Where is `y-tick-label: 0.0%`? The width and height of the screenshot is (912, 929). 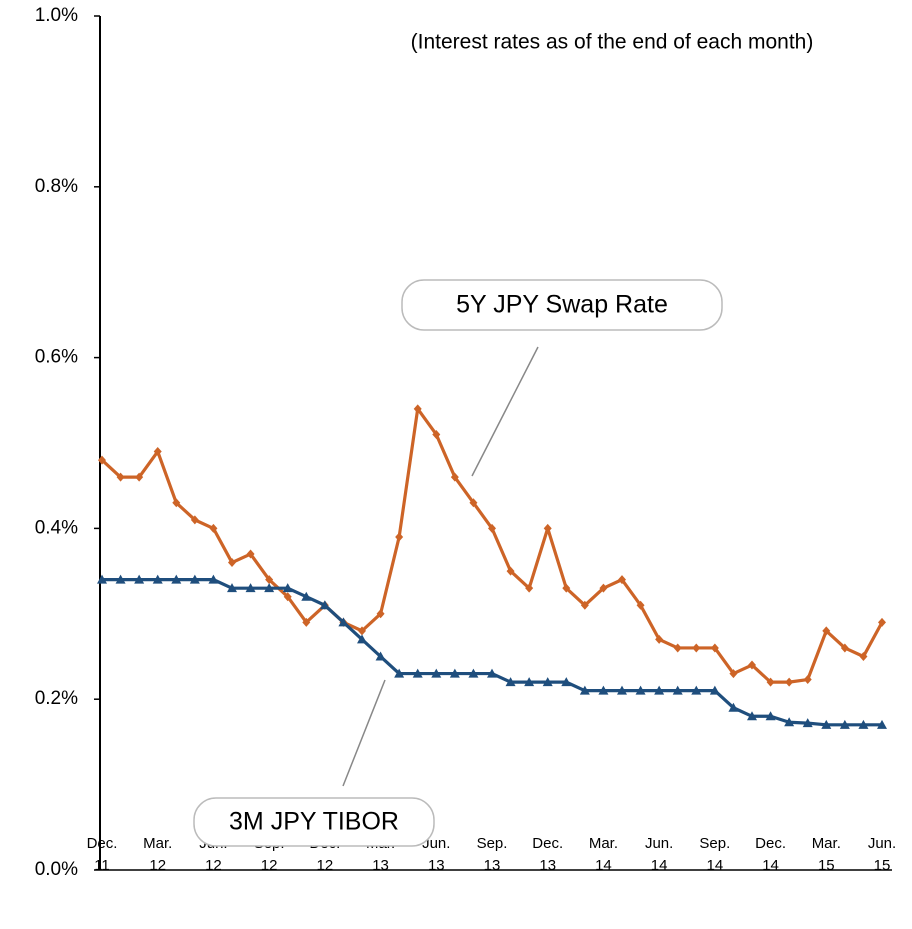 y-tick-label: 0.0% is located at coordinates (56, 869).